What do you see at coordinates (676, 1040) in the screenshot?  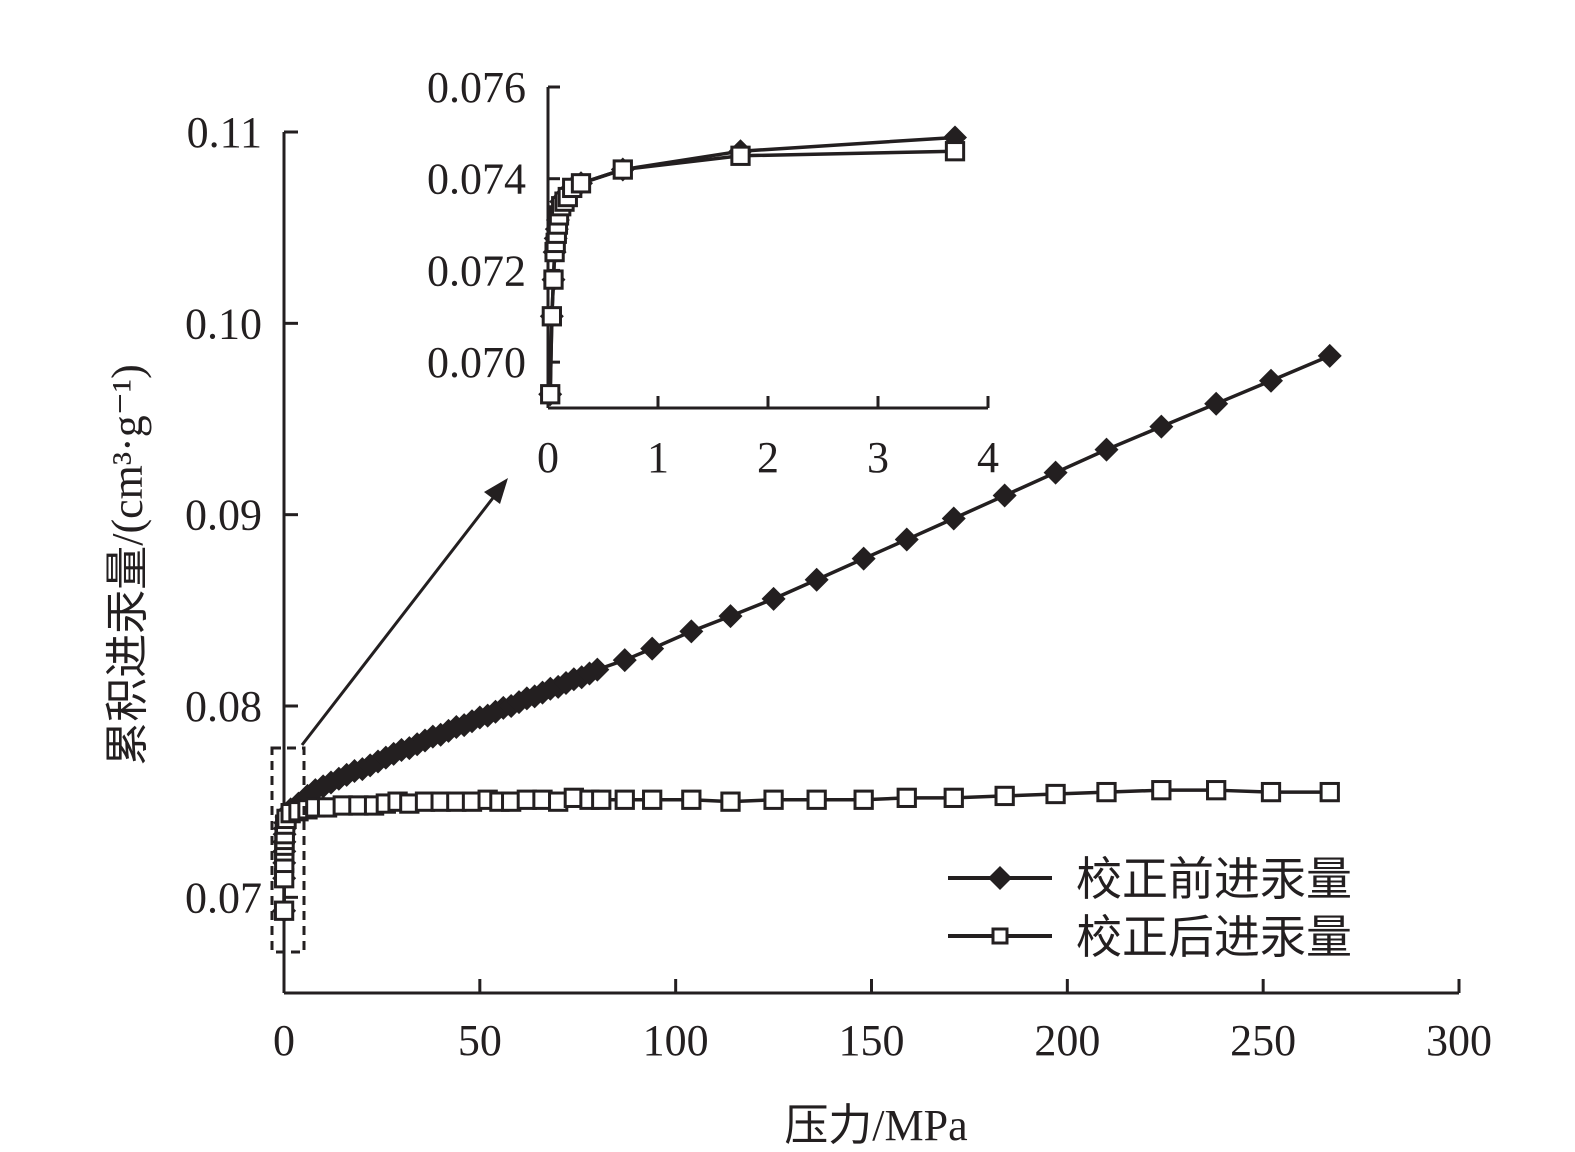 I see `main-x-tick-label: 100` at bounding box center [676, 1040].